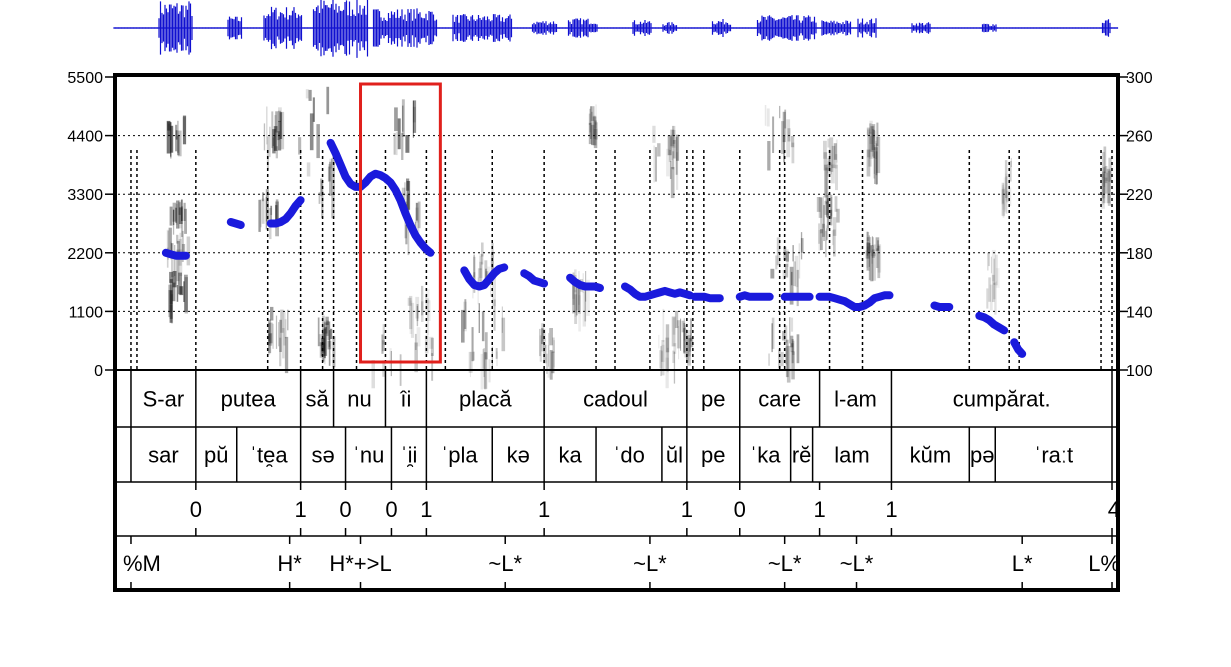 Image resolution: width=1231 pixels, height=667 pixels. I want to click on syllable-label: kŭm, so click(931, 455).